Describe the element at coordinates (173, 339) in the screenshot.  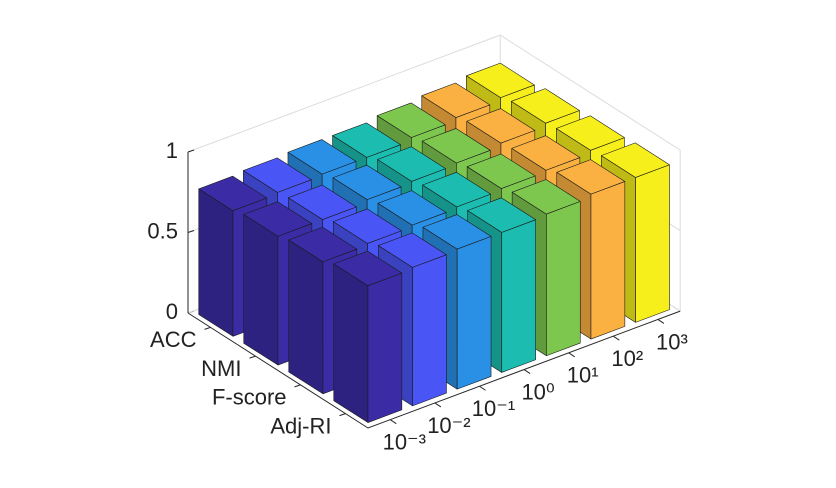
I see `y-tick-label: ACC` at that location.